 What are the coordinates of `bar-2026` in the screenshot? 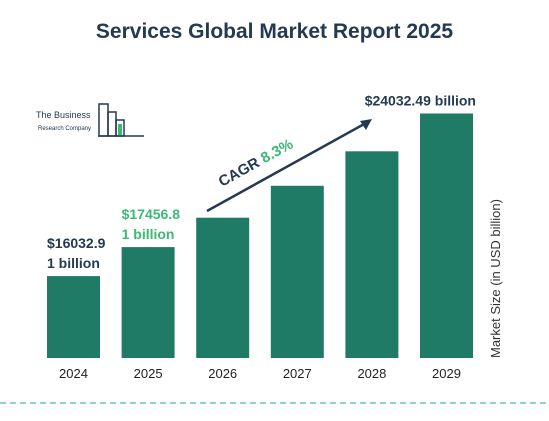 It's located at (223, 287).